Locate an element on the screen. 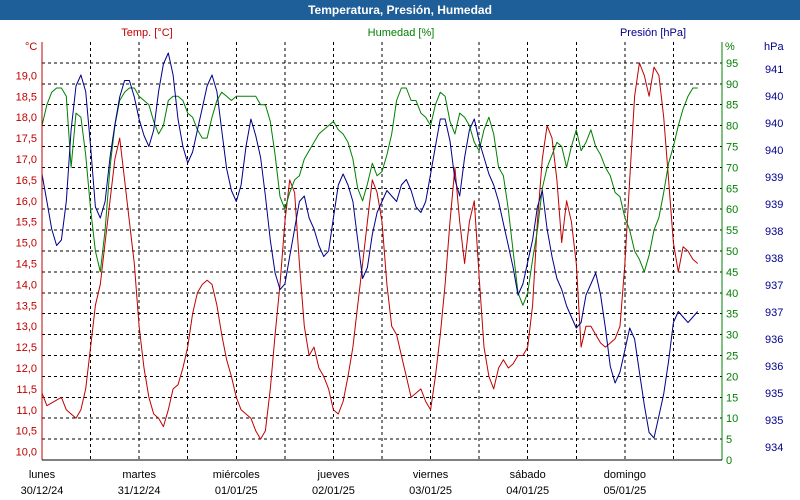  humidity-tick-label: 15 is located at coordinates (732, 398).